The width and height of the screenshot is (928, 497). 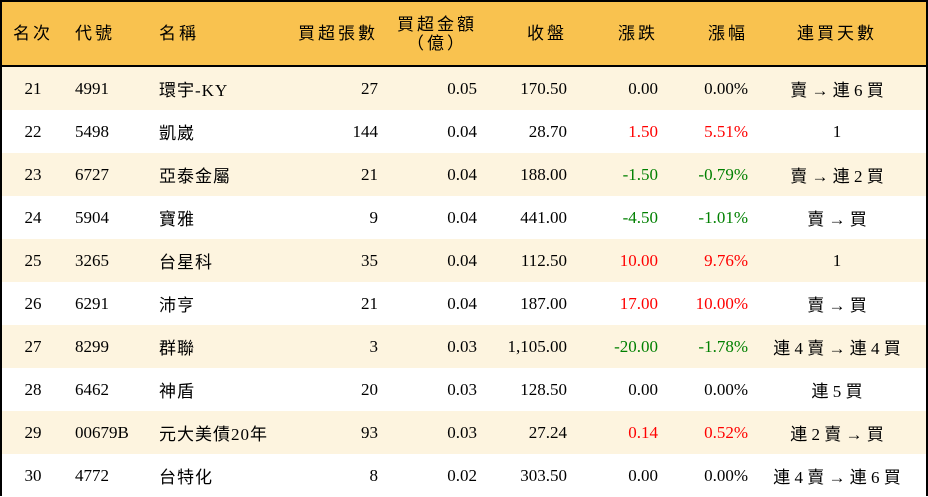 What do you see at coordinates (612, 260) in the screenshot?
I see `change-cell: 10.00` at bounding box center [612, 260].